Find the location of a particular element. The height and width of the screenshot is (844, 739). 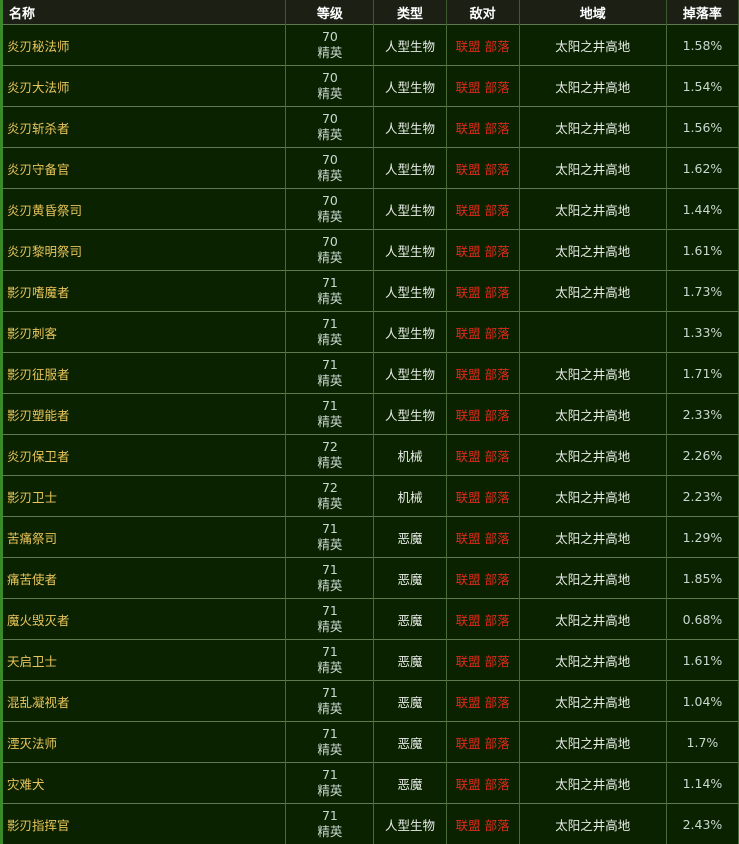

npc-name-link: 影刃指挥官 is located at coordinates (144, 824).